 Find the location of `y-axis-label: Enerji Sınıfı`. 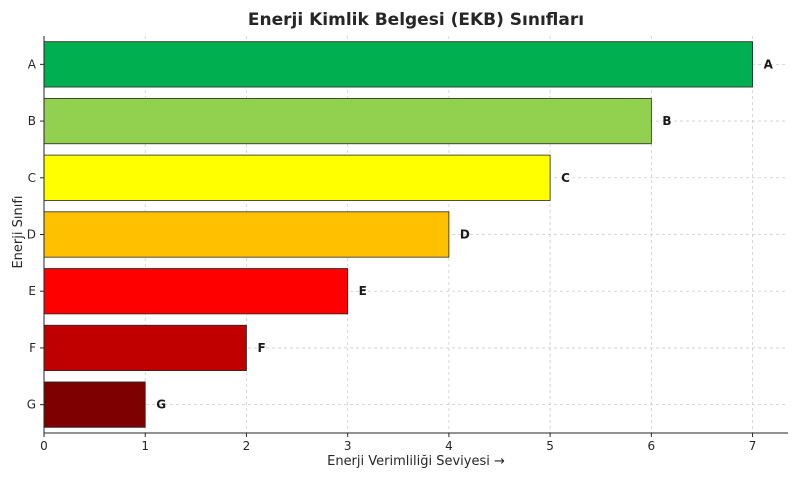

y-axis-label: Enerji Sınıfı is located at coordinates (18, 231).